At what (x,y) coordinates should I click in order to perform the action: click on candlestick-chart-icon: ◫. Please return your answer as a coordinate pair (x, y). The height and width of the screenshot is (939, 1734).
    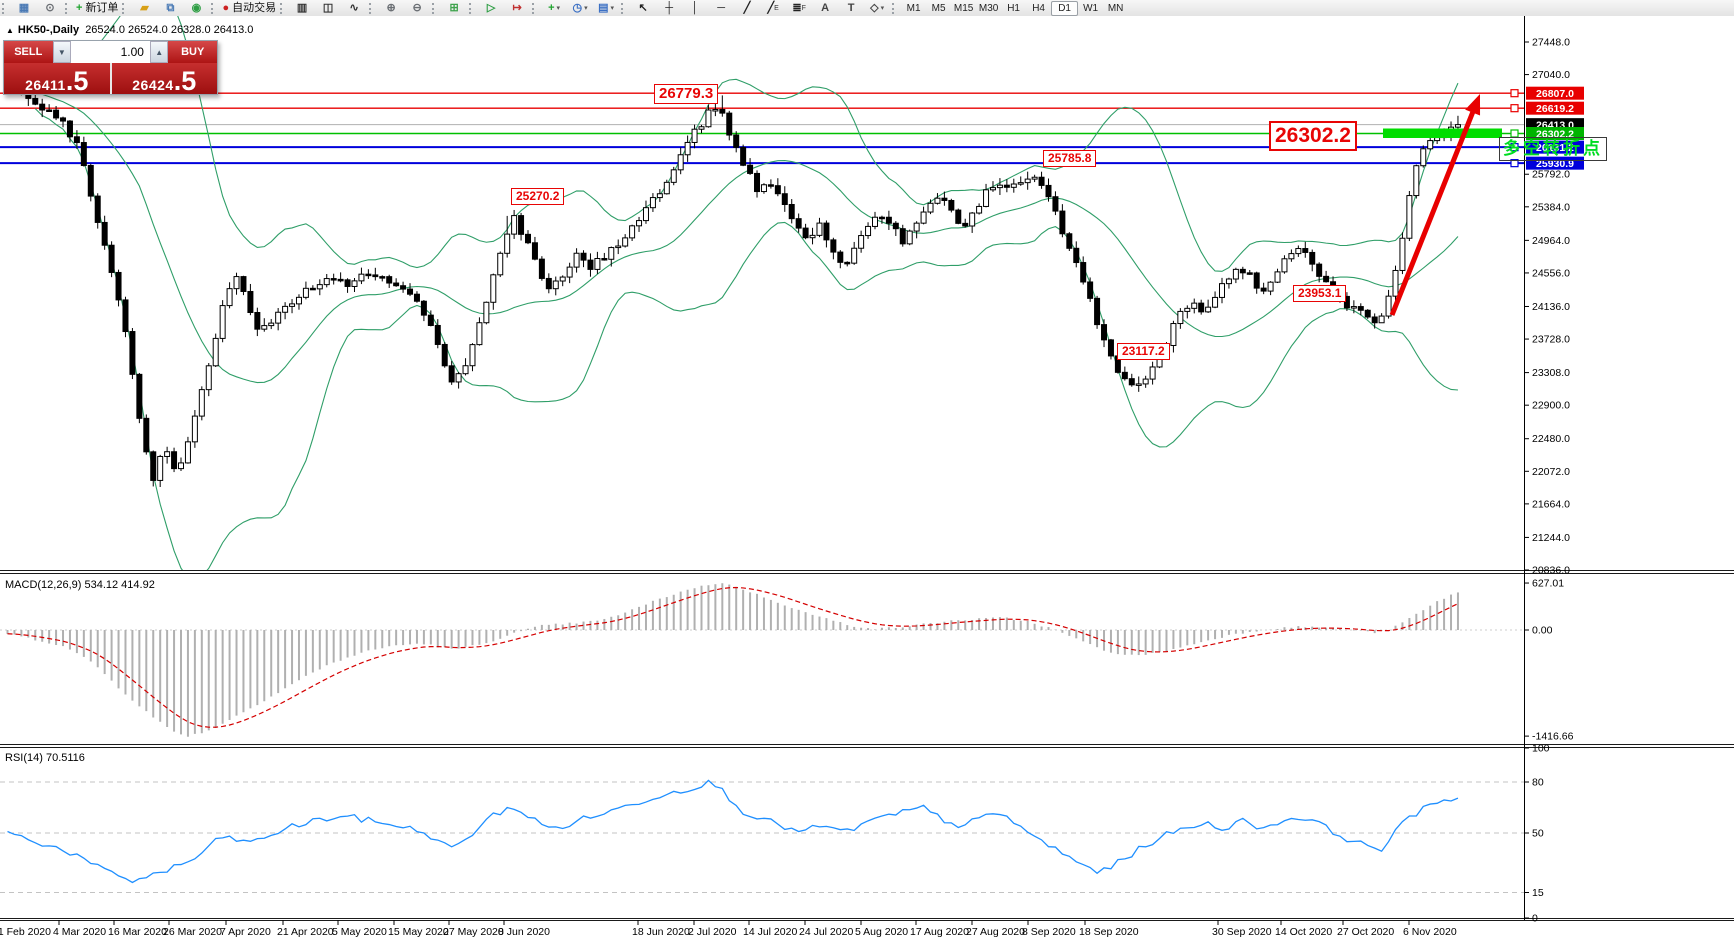
    Looking at the image, I should click on (328, 8).